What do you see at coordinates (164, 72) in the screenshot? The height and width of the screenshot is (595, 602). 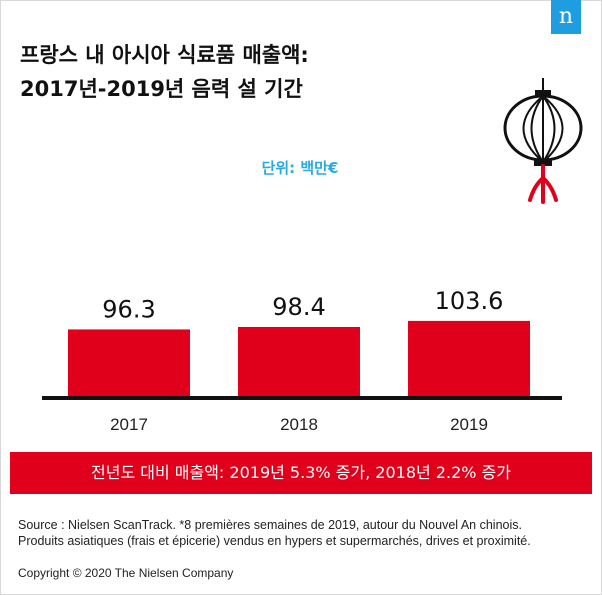 I see `chart-title: 프랑스 내 아시아 식료품 매출액: 2017년-2019년 음력 설 기간` at bounding box center [164, 72].